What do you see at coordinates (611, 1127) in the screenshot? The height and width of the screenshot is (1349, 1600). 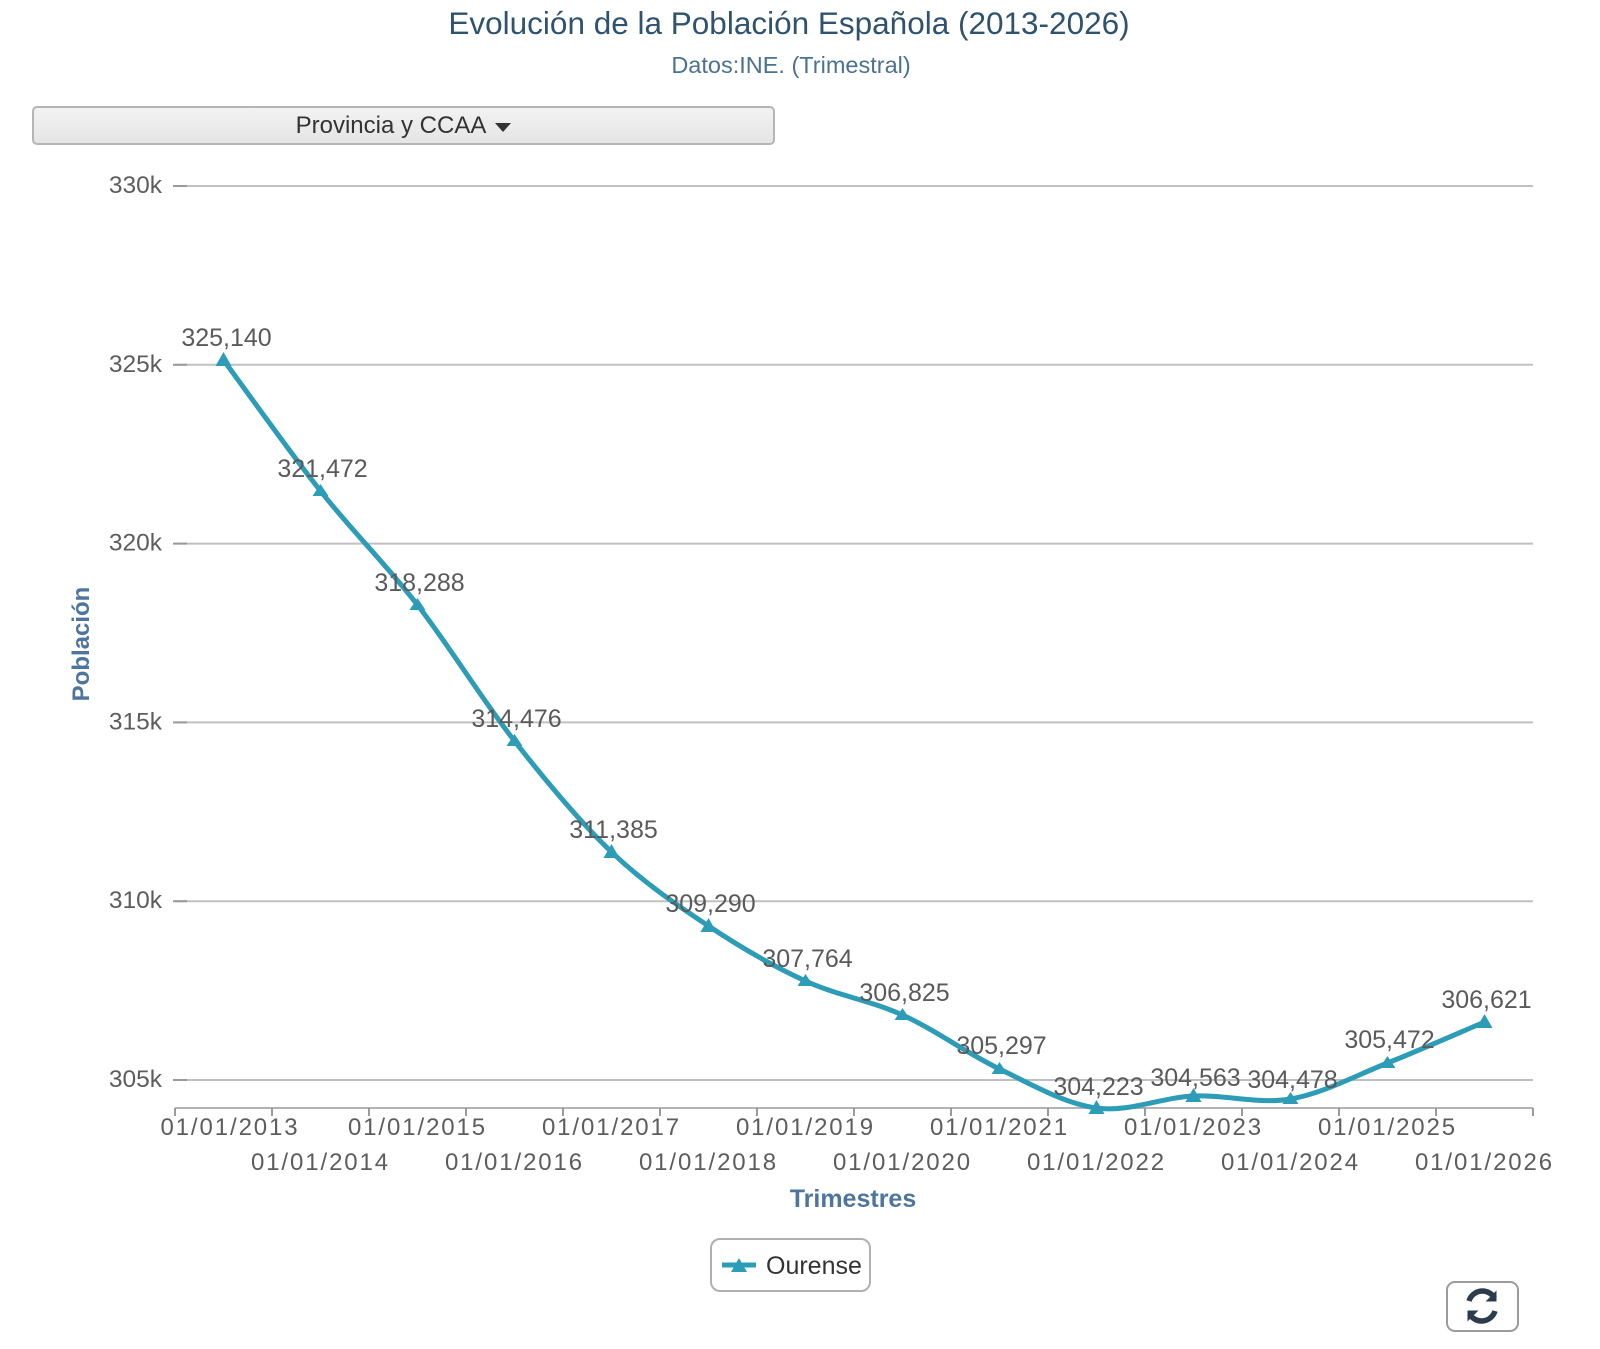 I see `svg-text: 01/01/2017` at bounding box center [611, 1127].